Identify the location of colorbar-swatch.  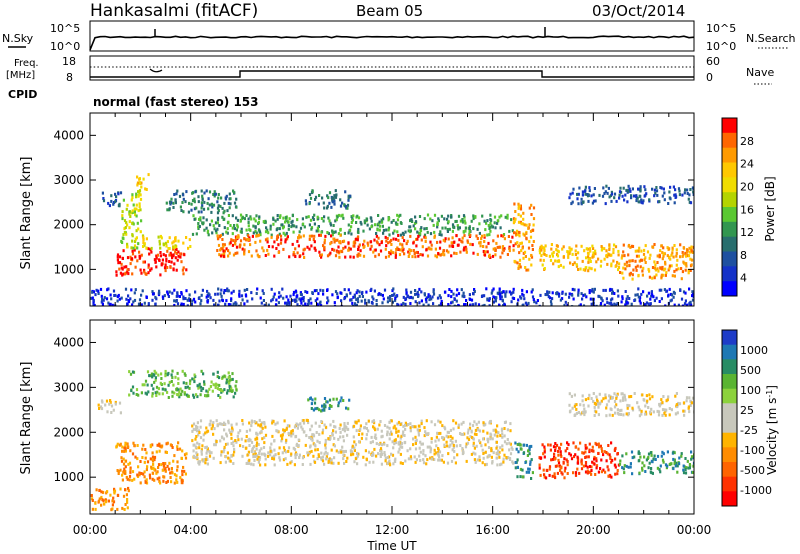
(729, 274).